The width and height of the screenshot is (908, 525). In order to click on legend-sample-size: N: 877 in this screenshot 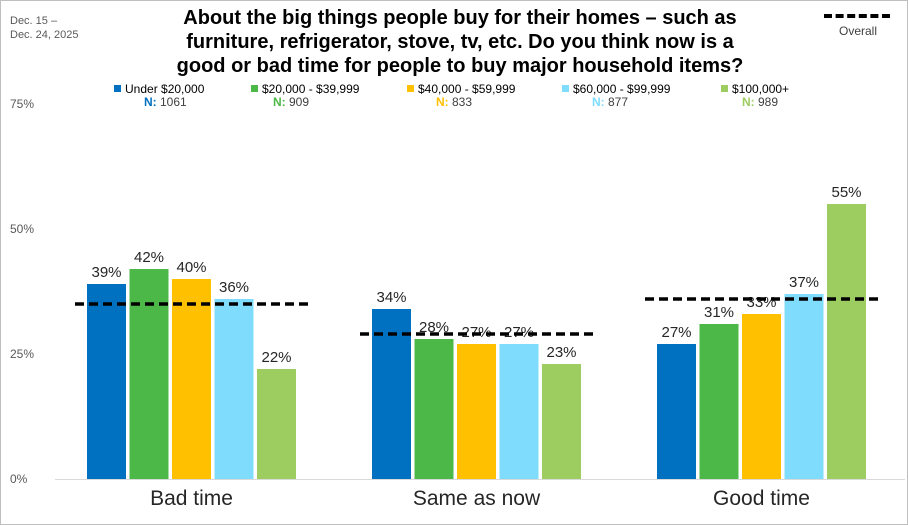, I will do `click(610, 102)`.